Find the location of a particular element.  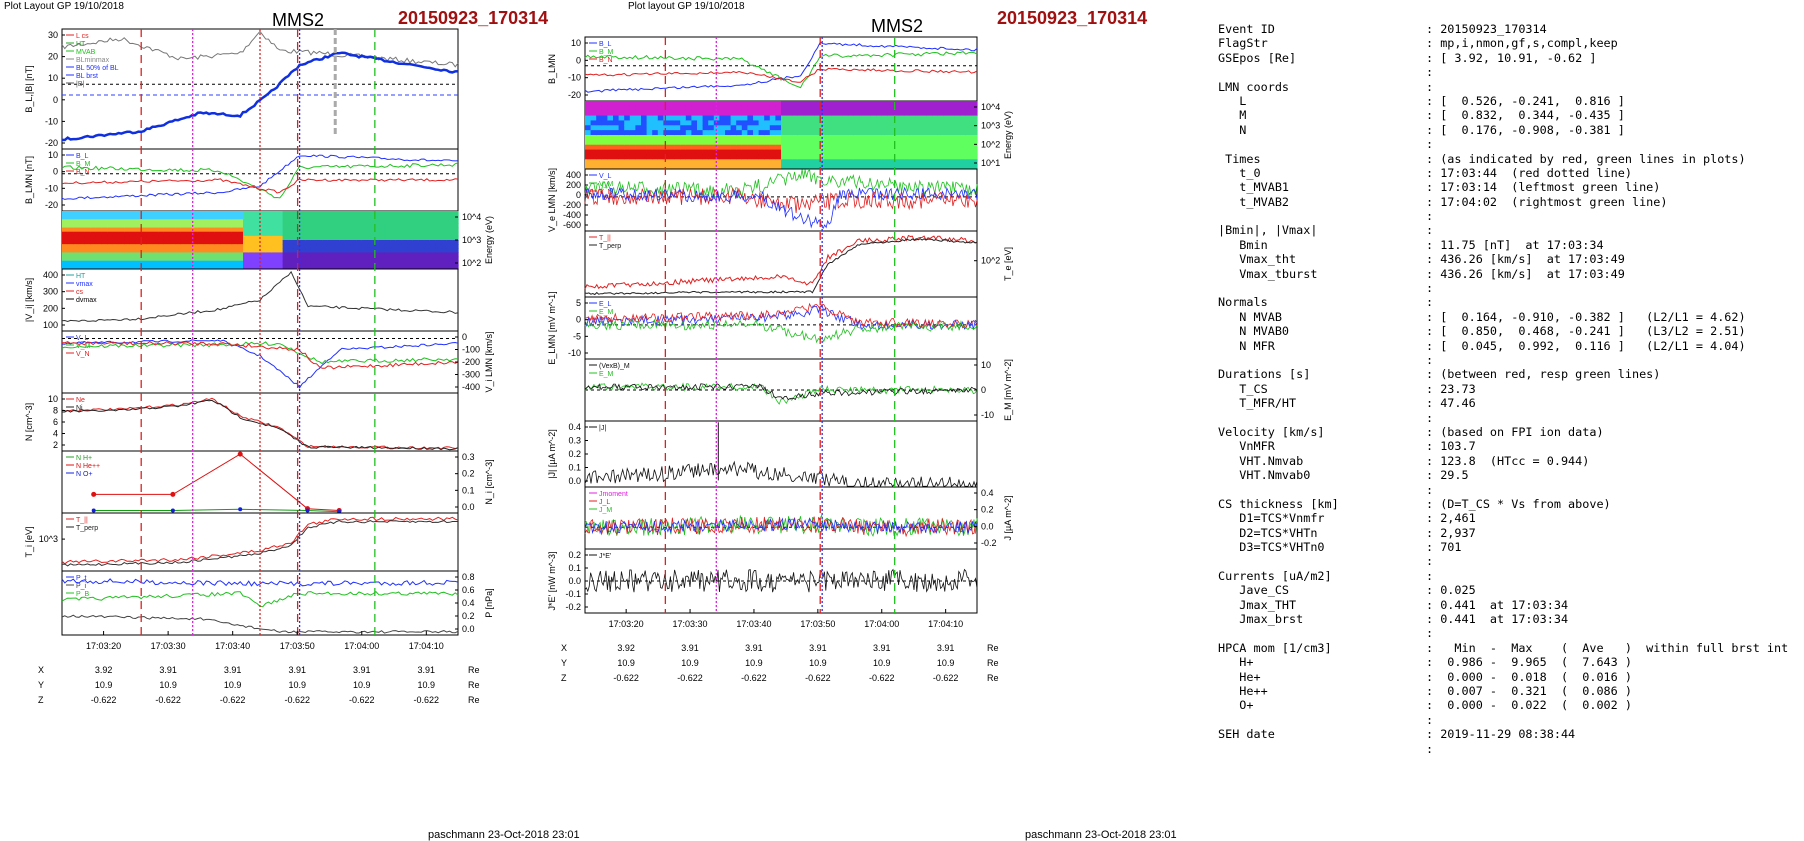

y-tick-label: 0.1 is located at coordinates (574, 468).